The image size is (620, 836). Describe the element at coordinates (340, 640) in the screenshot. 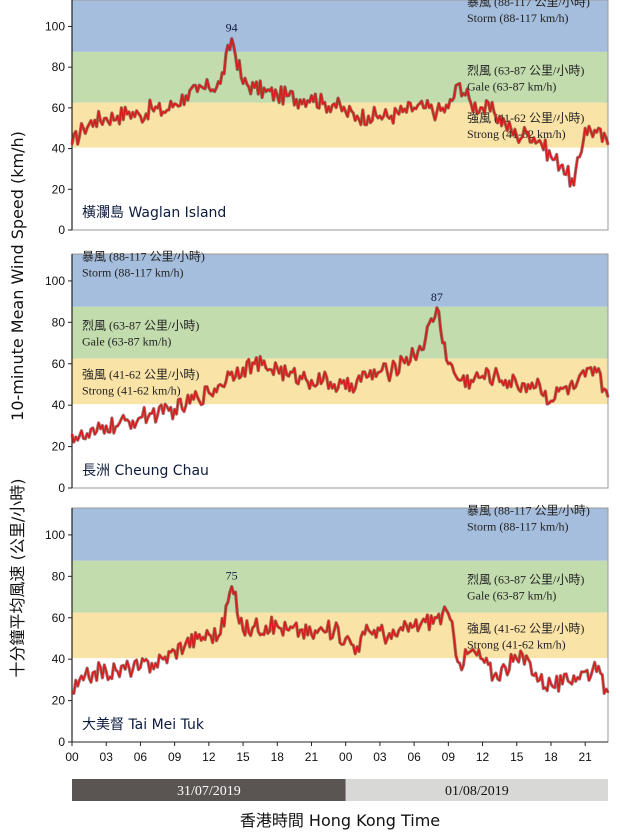

I see `wind-speed-series` at that location.